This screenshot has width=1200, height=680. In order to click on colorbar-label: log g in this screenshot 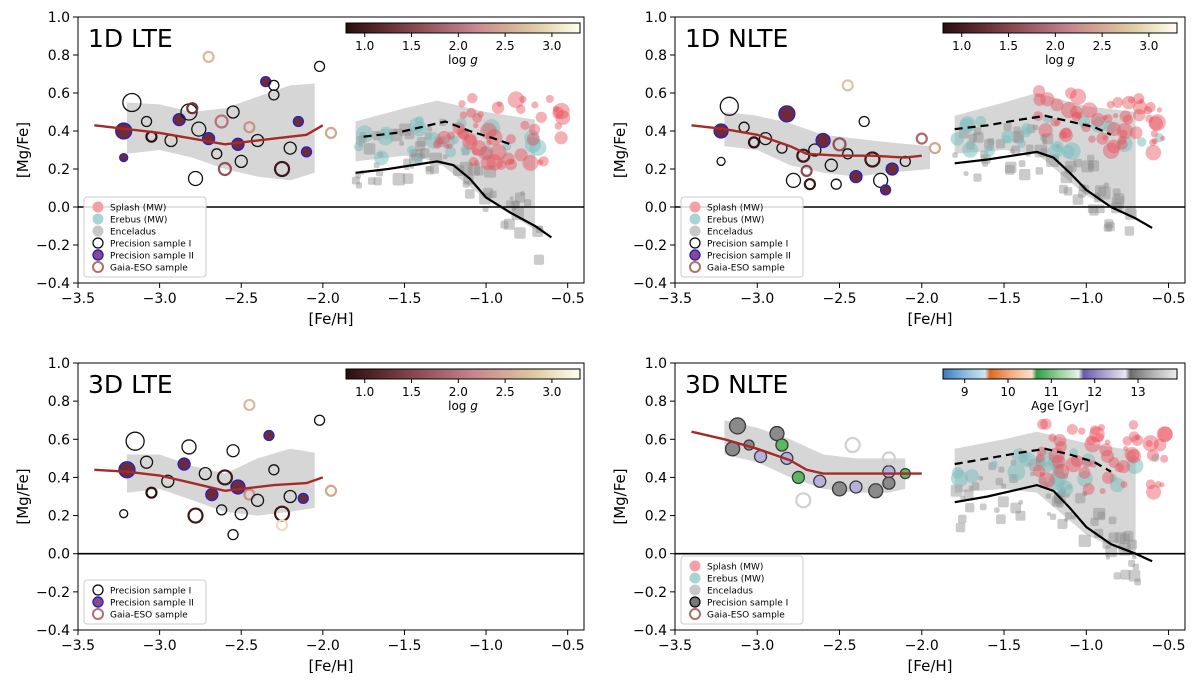, I will do `click(463, 406)`.